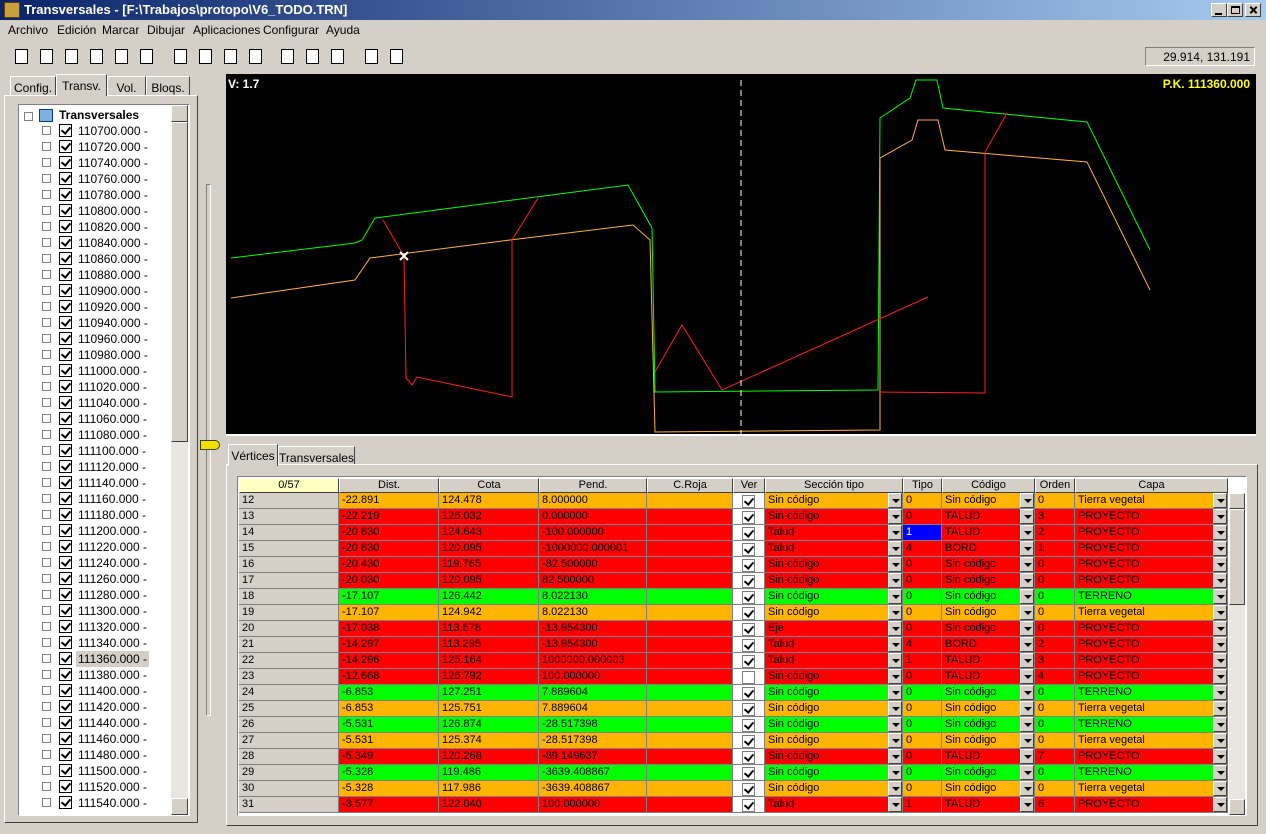 The height and width of the screenshot is (834, 1266). Describe the element at coordinates (389, 773) in the screenshot. I see `cell: -5.328` at that location.